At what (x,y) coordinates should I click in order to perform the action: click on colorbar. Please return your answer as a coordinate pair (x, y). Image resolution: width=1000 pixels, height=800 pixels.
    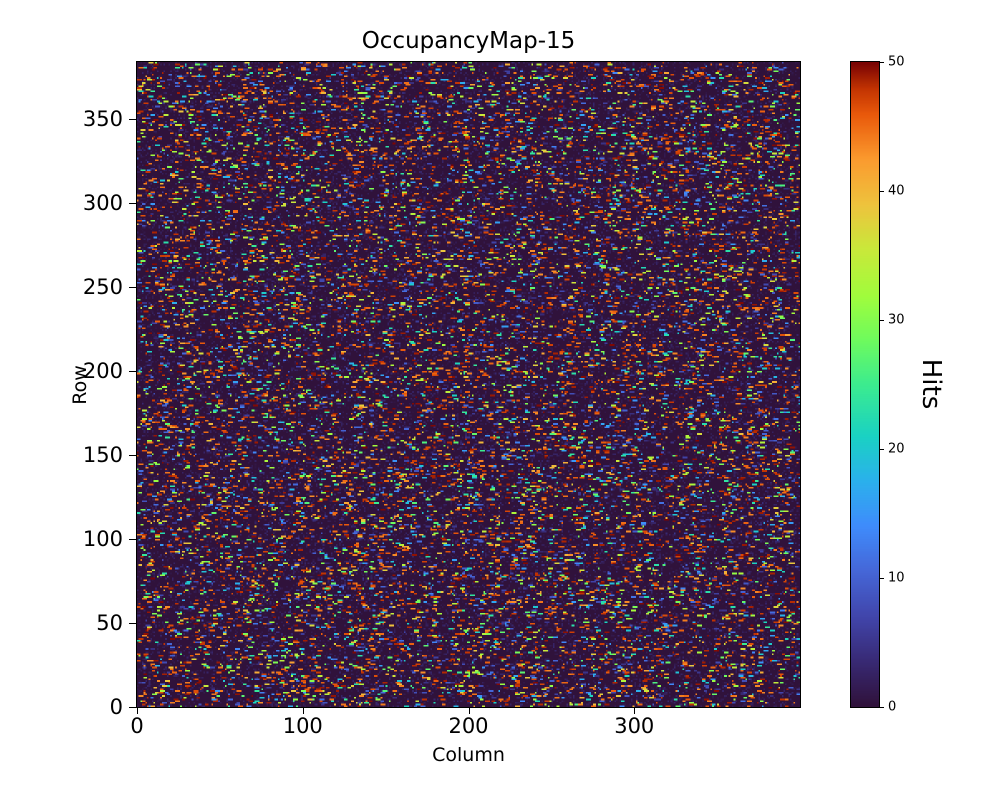
    Looking at the image, I should click on (865, 384).